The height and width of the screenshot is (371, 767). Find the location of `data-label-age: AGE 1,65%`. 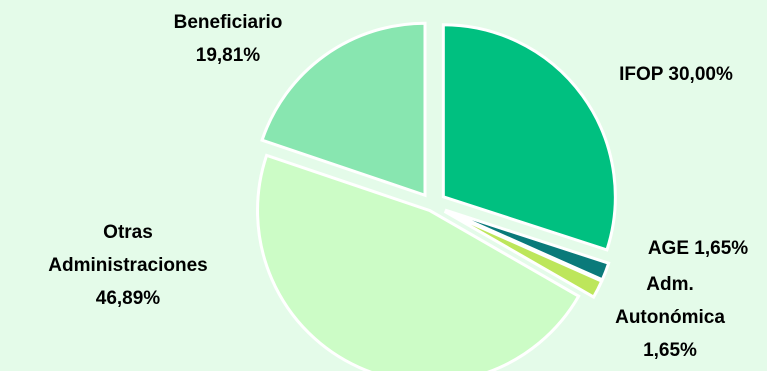

data-label-age: AGE 1,65% is located at coordinates (698, 248).